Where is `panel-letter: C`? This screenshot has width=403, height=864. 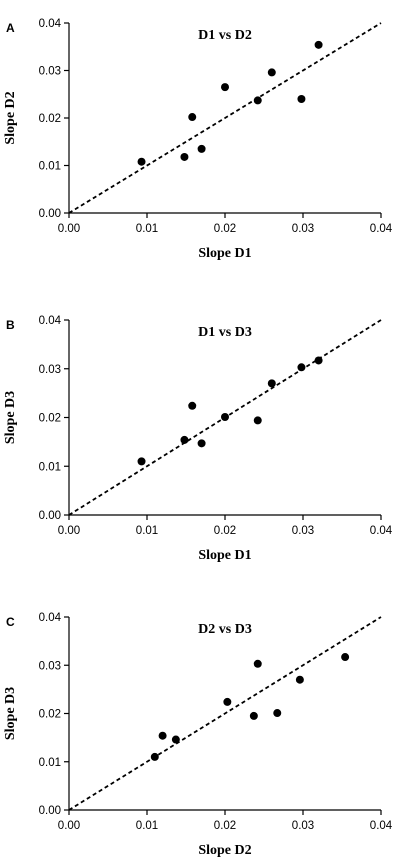
panel-letter: C is located at coordinates (10, 622).